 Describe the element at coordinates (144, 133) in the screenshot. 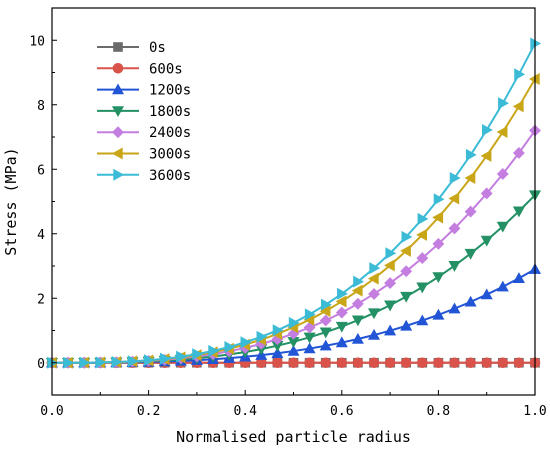

I see `legend-item: 2400s` at that location.